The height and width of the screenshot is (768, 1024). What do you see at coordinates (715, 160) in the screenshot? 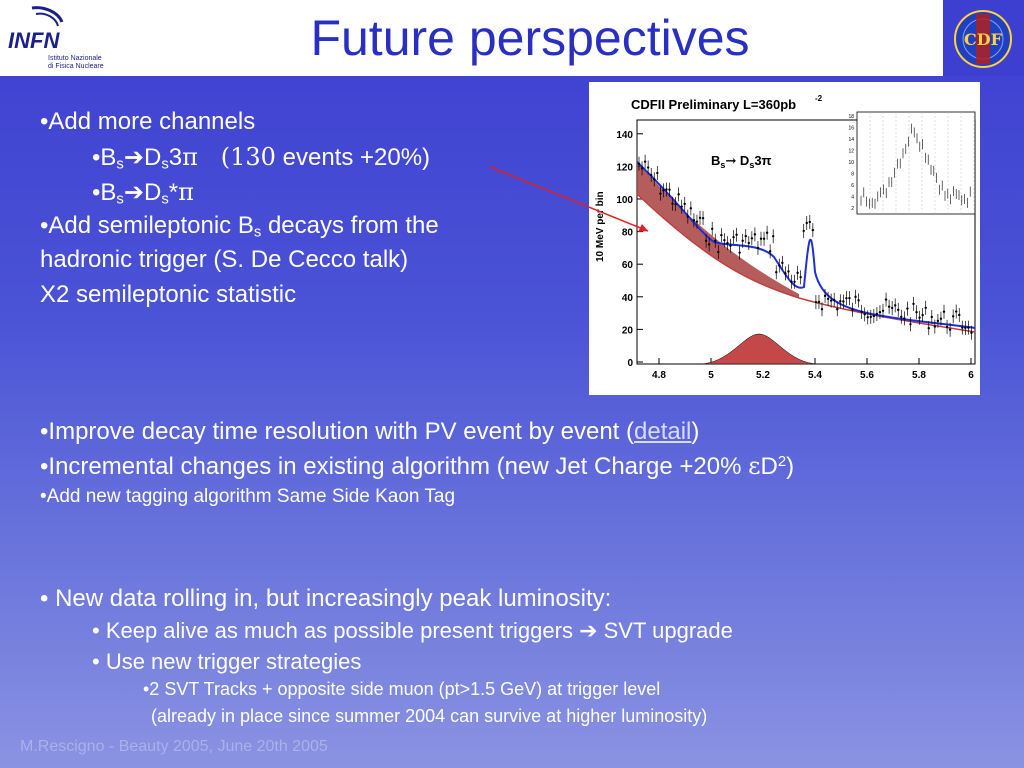
I see `label-b: B` at bounding box center [715, 160].